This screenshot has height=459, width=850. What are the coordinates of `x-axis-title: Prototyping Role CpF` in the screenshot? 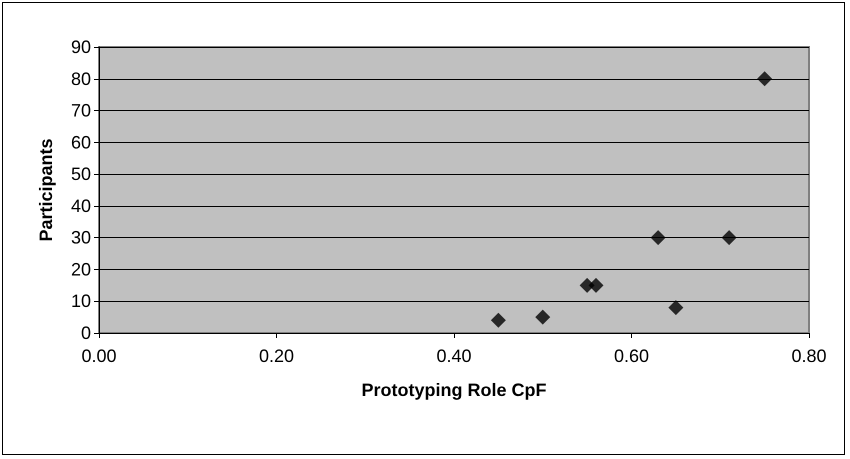 It's located at (454, 390).